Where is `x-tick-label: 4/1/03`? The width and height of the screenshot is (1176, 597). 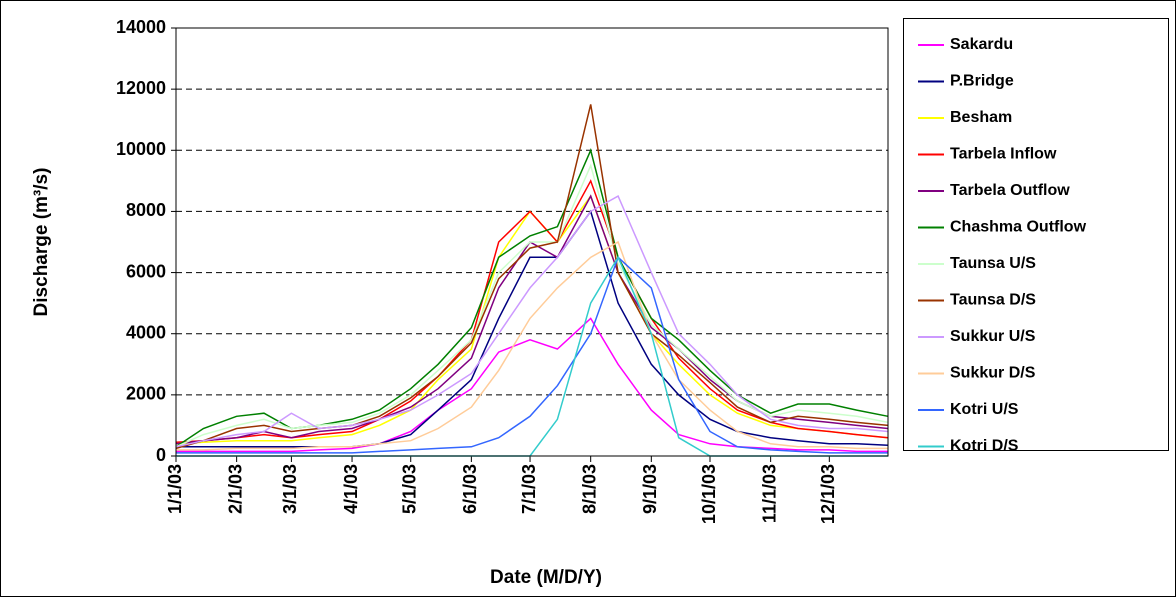 x-tick-label: 4/1/03 is located at coordinates (351, 489).